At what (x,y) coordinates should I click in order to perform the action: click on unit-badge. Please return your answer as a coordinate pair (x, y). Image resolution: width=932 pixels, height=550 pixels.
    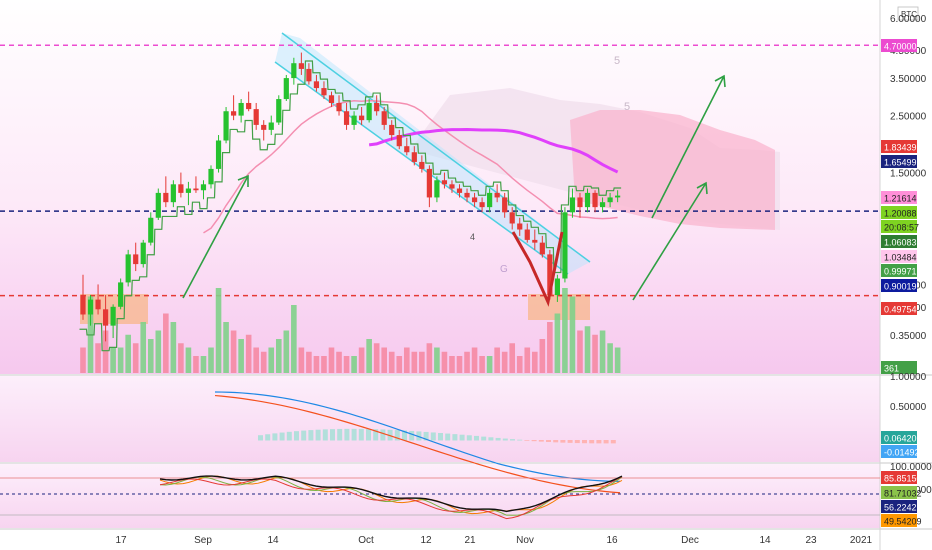
    Looking at the image, I should click on (908, 13).